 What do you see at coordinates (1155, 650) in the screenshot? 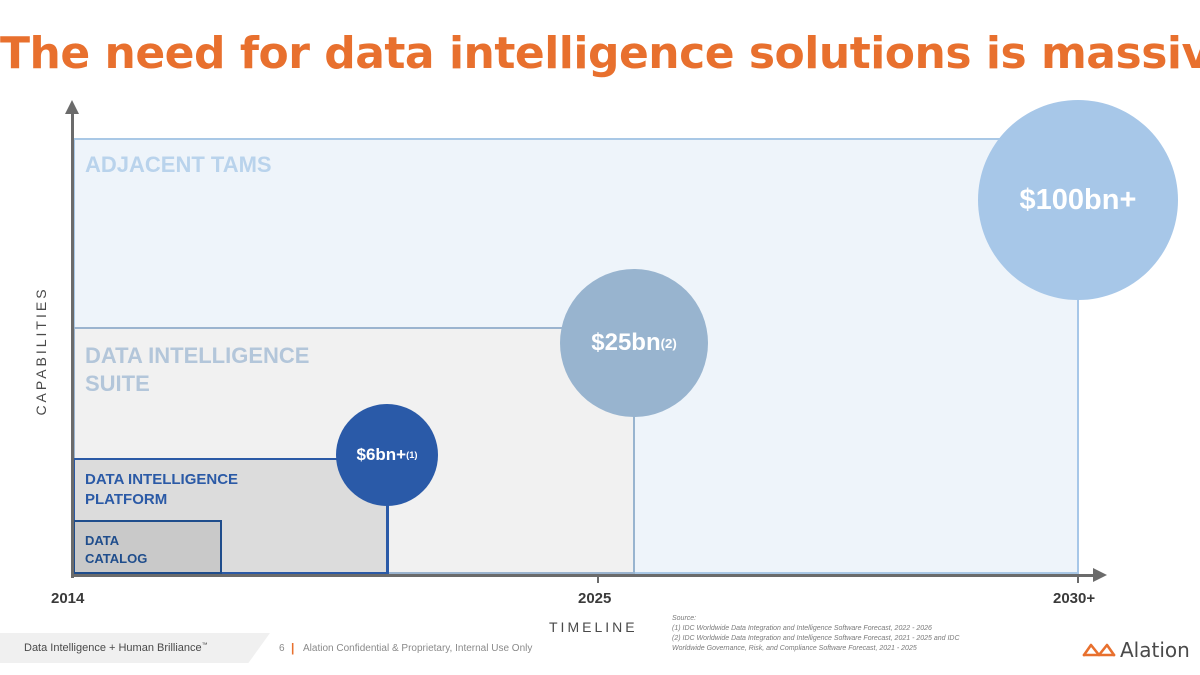
I see `alation-logo-text: Alation` at bounding box center [1155, 650].